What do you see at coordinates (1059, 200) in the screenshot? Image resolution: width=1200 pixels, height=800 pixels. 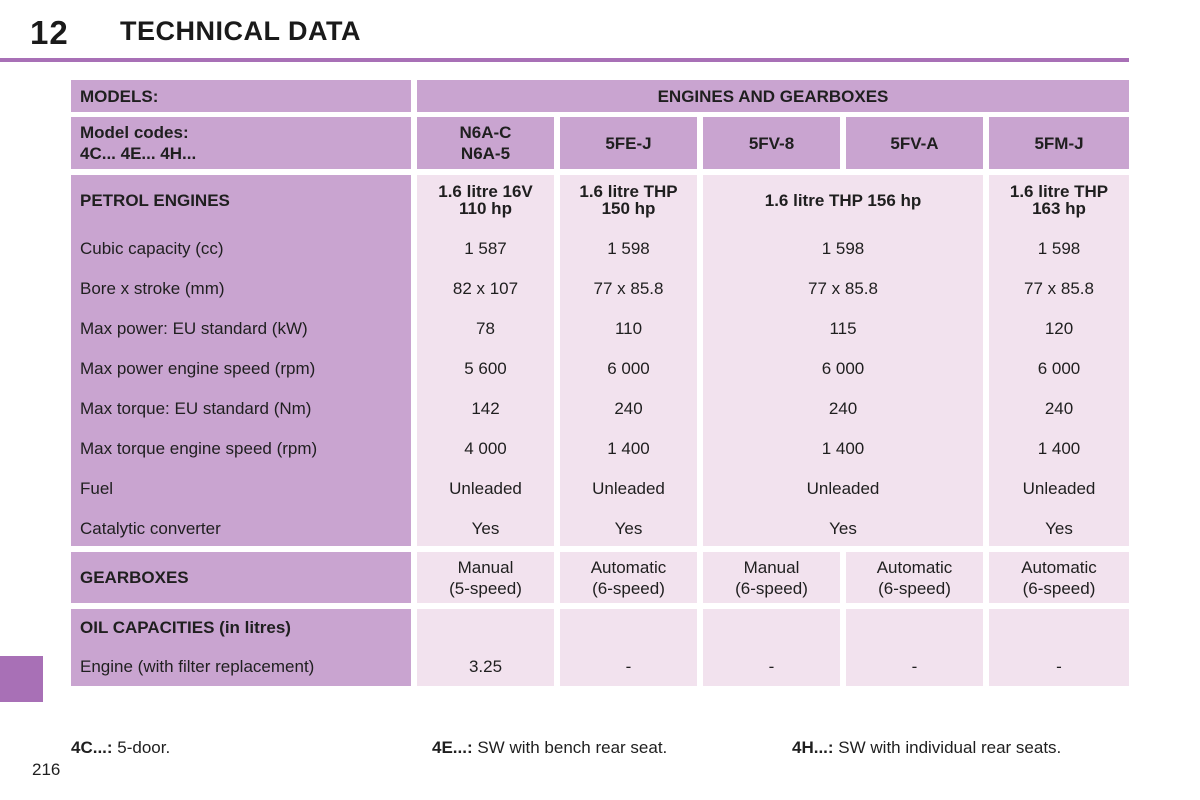 I see `engine-name: 1.6 litre THP 163 hp` at bounding box center [1059, 200].